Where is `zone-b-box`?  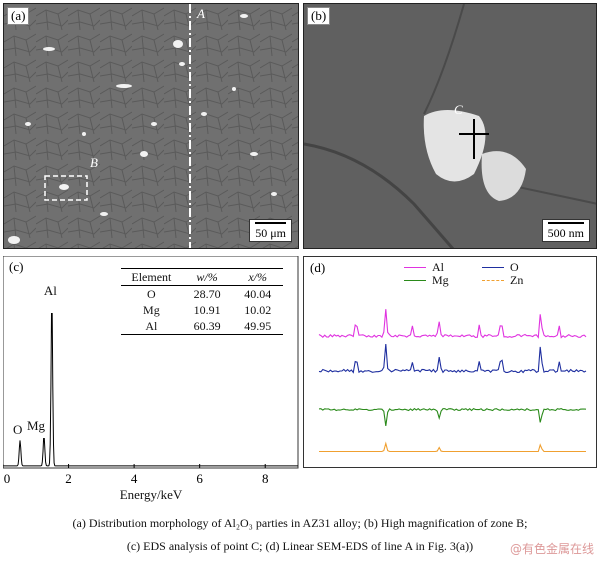 zone-b-box is located at coordinates (66, 188).